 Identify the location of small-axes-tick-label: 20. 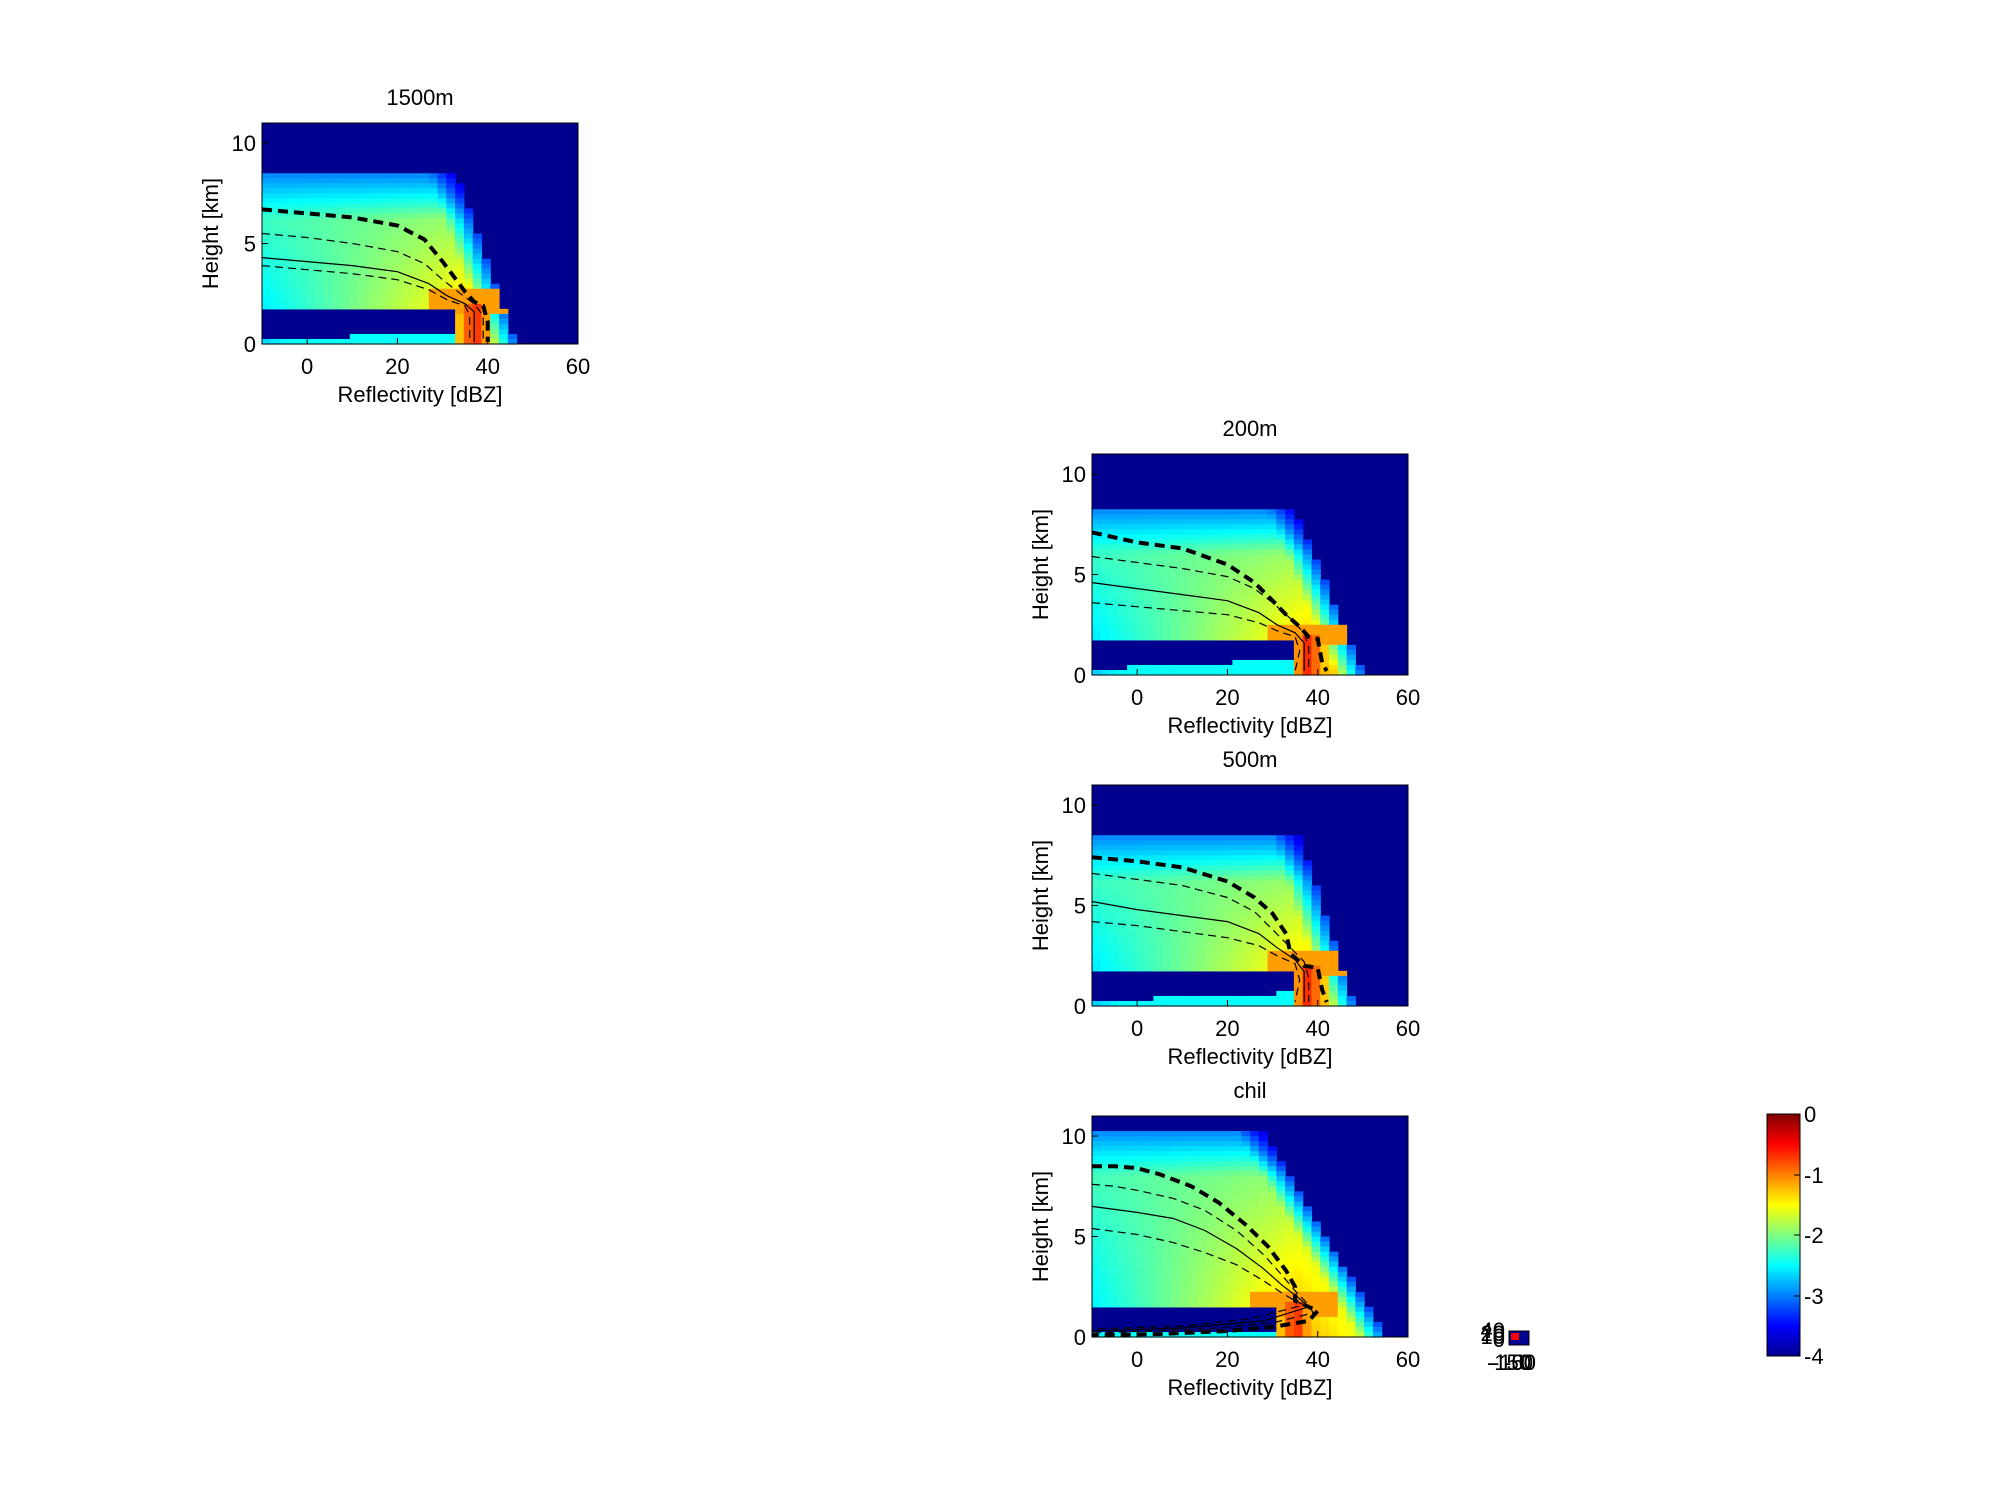
(1493, 1333).